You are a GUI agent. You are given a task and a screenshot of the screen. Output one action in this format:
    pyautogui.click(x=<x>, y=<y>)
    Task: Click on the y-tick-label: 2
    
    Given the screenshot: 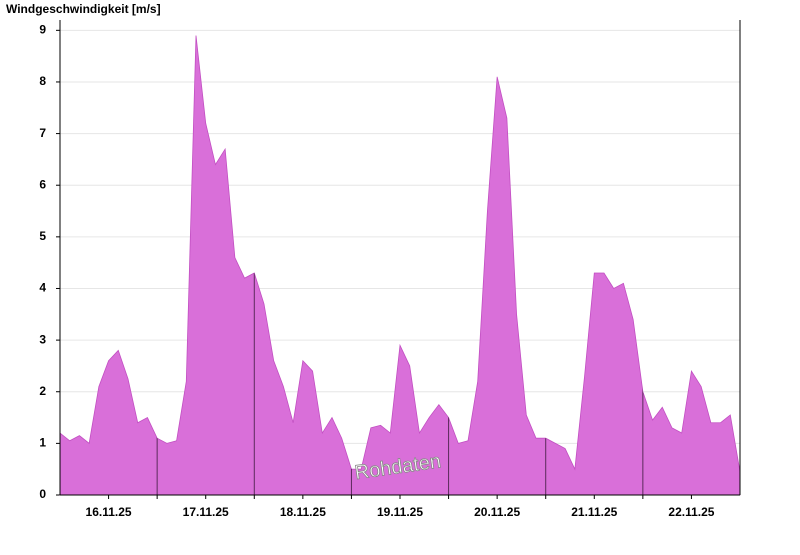 What is the action you would take?
    pyautogui.click(x=42, y=391)
    